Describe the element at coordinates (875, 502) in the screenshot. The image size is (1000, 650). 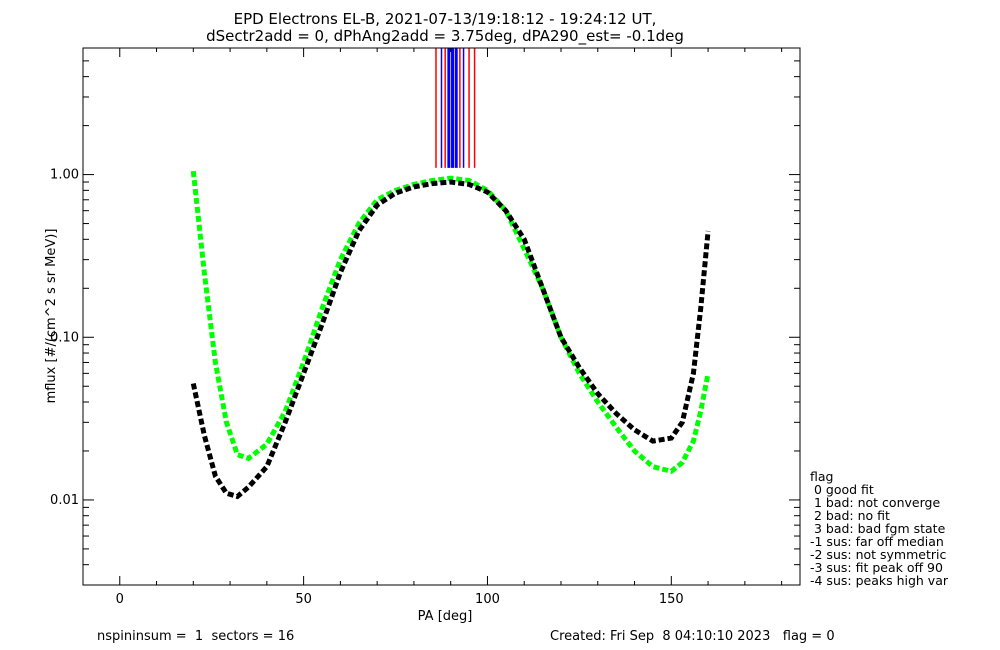
I see `legend-entry: 1 bad: not converge` at that location.